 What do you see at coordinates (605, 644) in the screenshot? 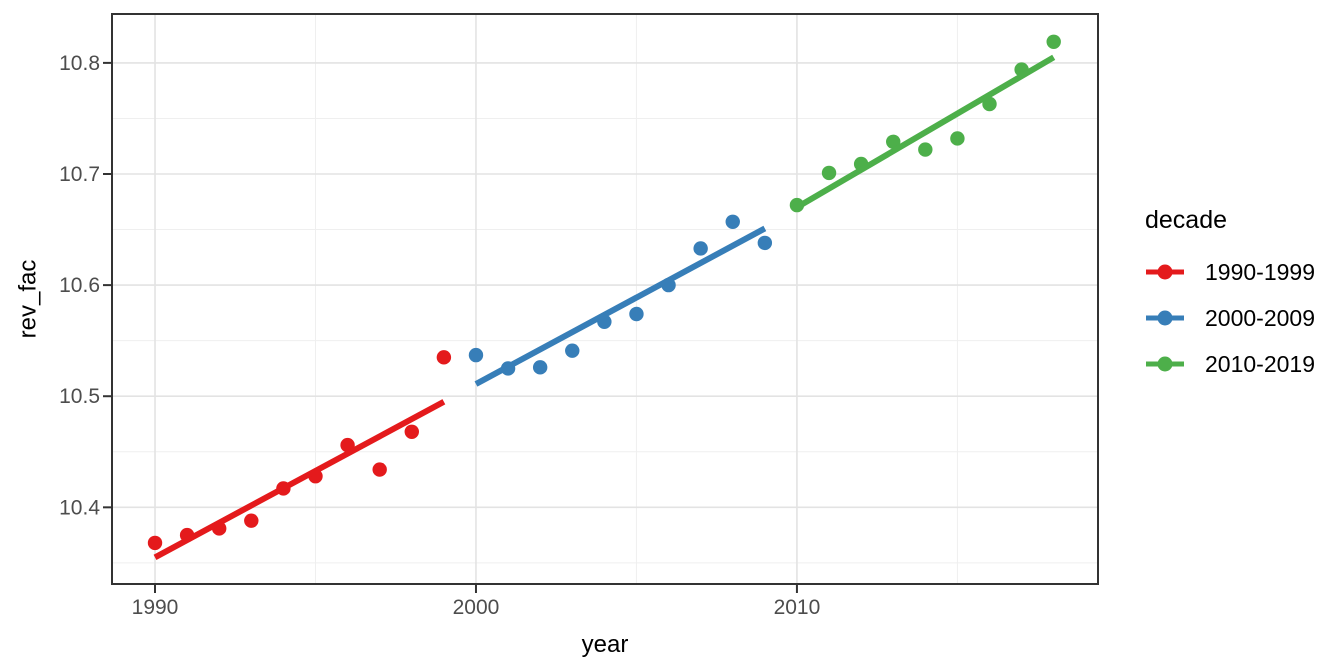
I see `x-axis-title: year` at bounding box center [605, 644].